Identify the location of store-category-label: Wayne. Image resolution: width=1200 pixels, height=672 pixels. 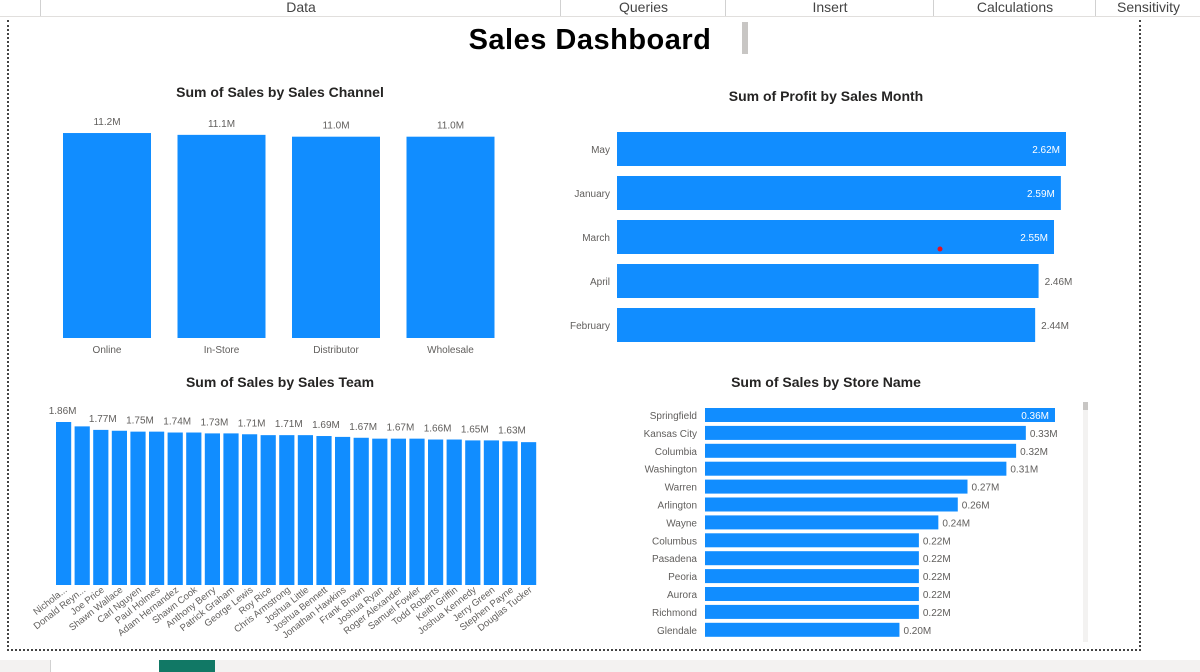
(681, 523).